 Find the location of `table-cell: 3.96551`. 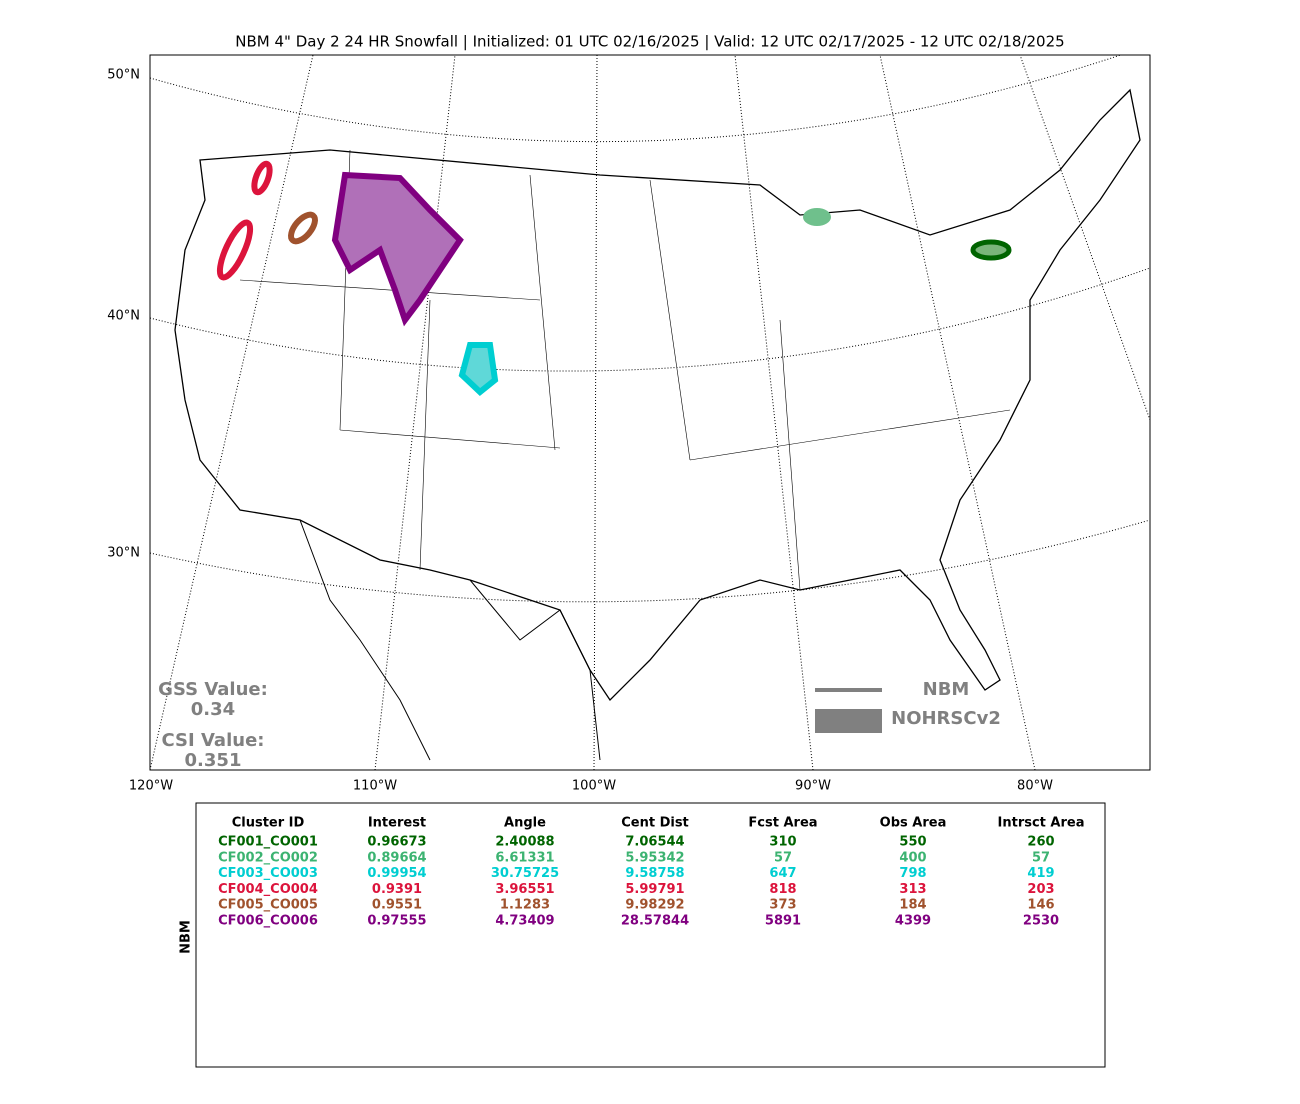

table-cell: 3.96551 is located at coordinates (524, 889).